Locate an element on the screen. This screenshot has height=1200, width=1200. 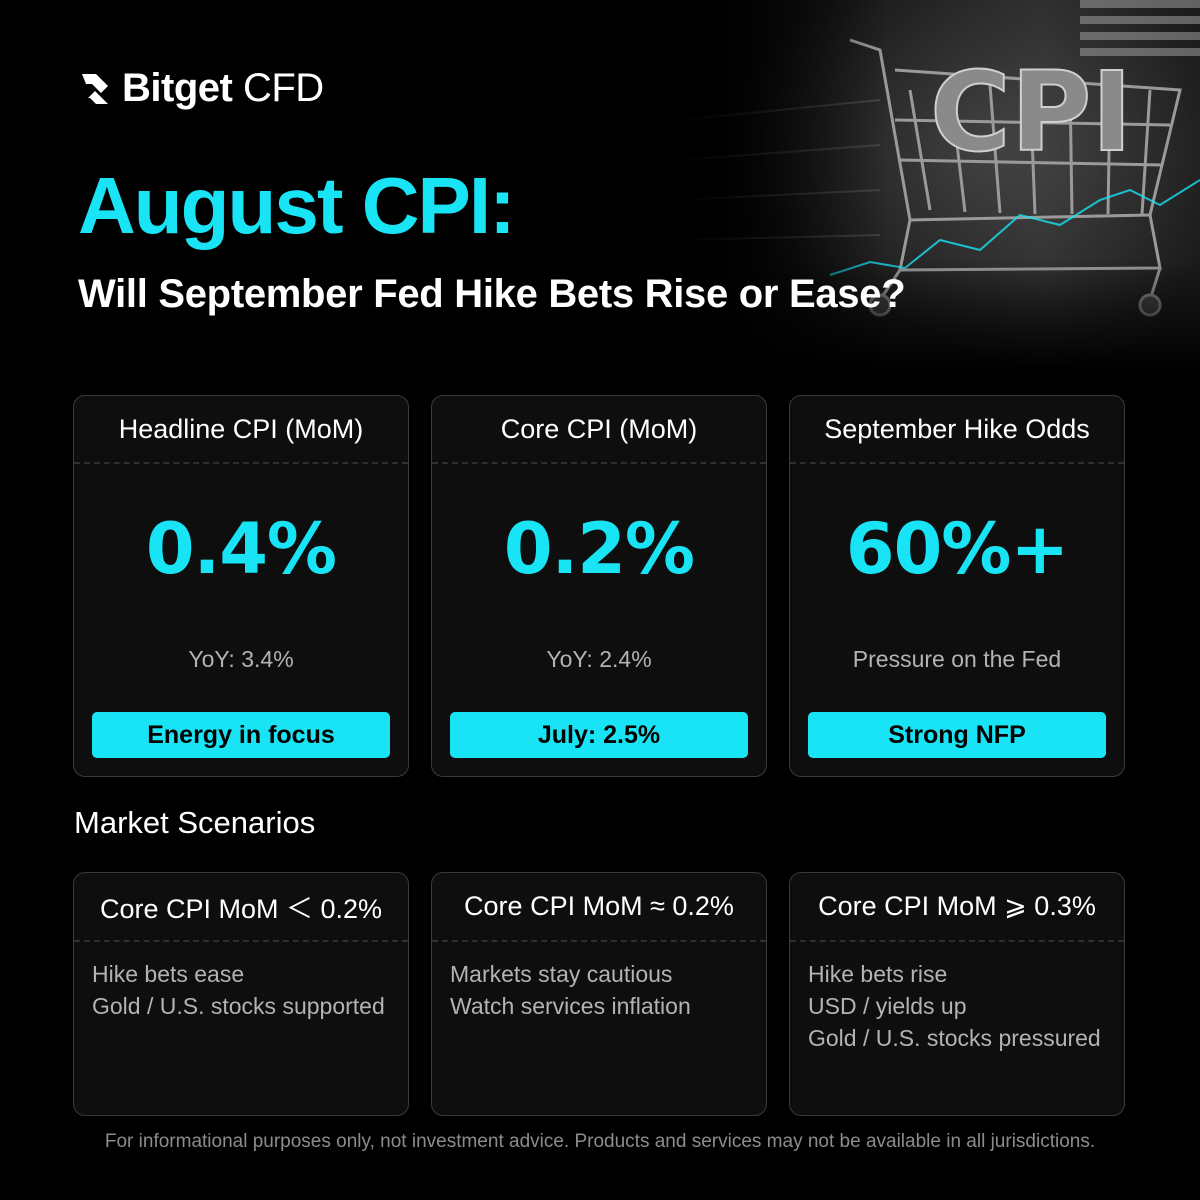
stat-card-tag: Strong NFP is located at coordinates (957, 735).